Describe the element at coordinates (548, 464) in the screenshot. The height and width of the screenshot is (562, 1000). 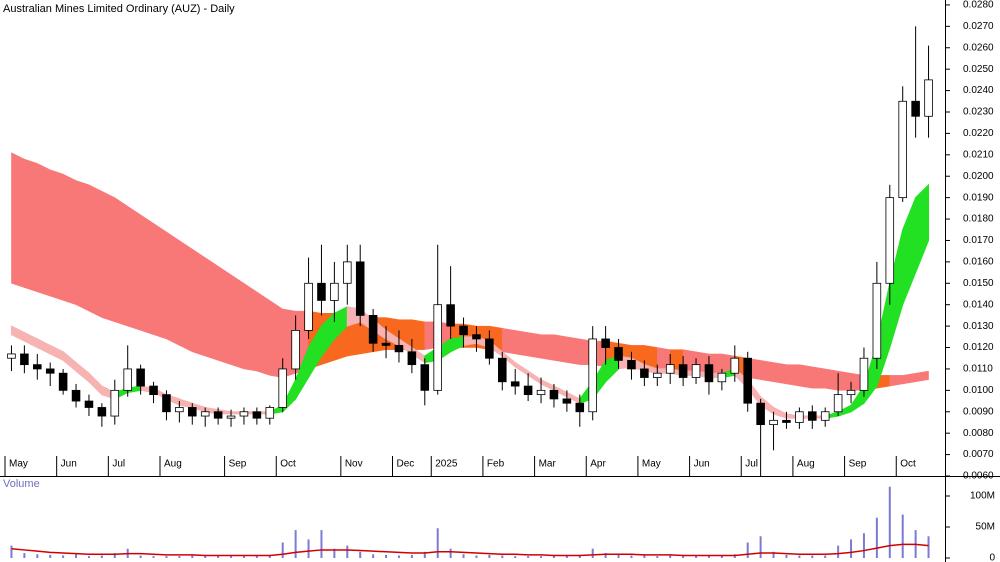
I see `x-tick-label: Mar` at that location.